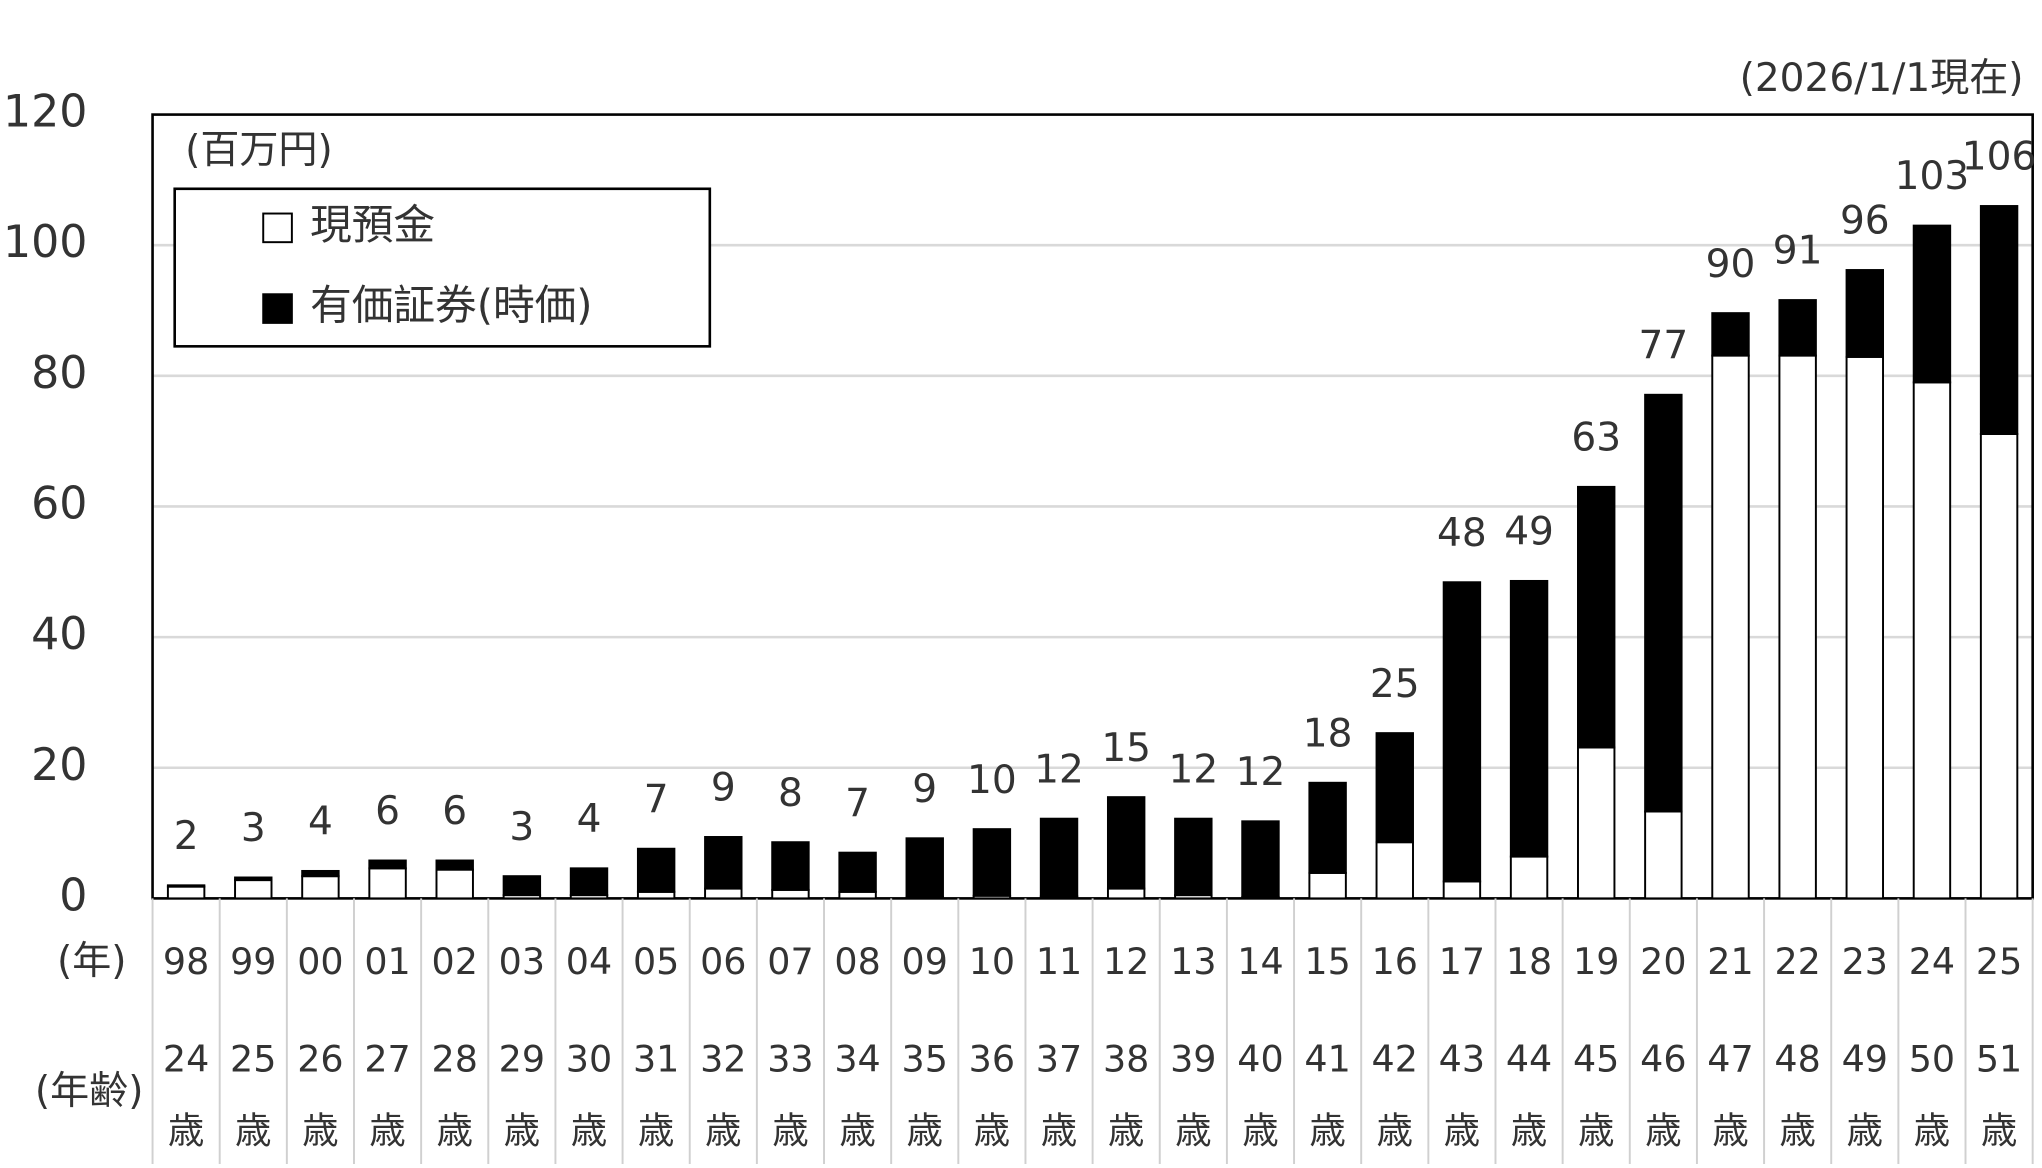  I want to click on total-label: 90, so click(1731, 264).